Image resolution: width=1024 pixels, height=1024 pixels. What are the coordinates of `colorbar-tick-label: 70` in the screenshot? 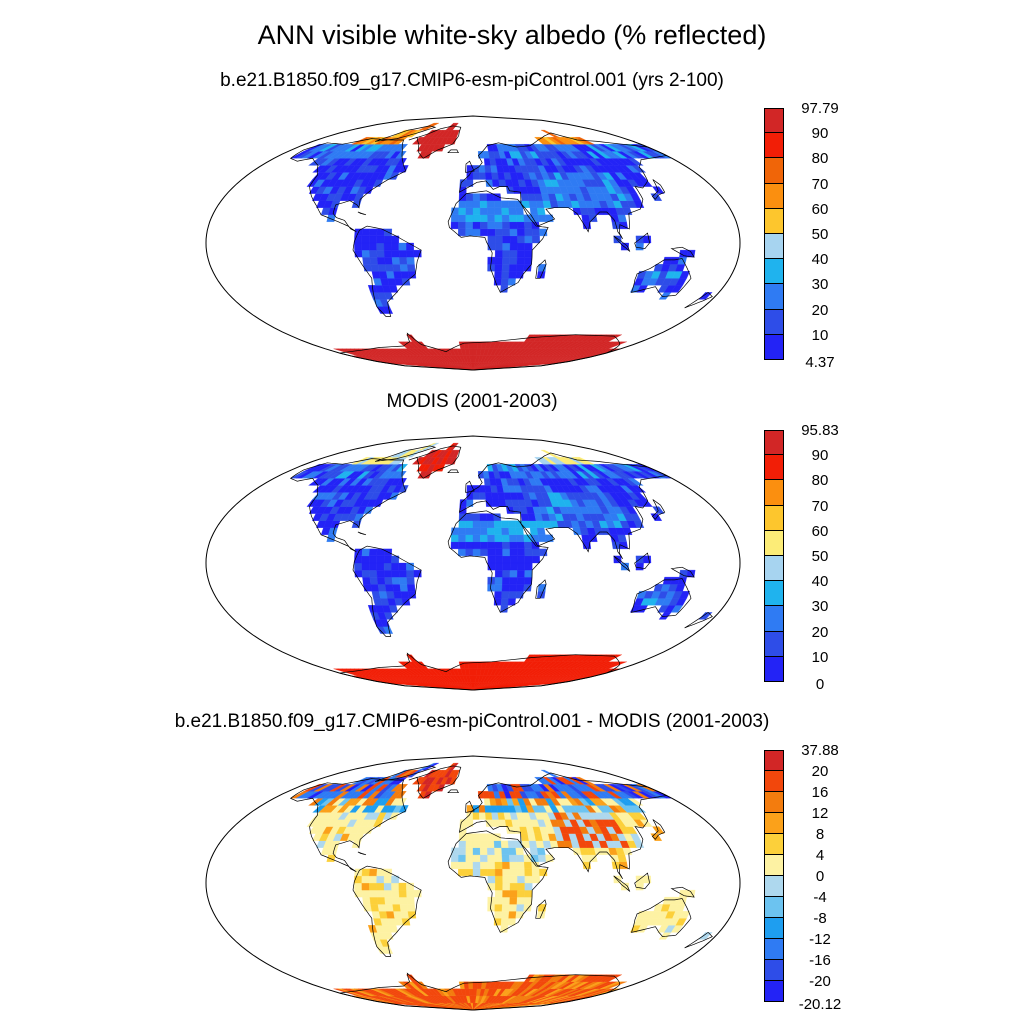 It's located at (820, 184).